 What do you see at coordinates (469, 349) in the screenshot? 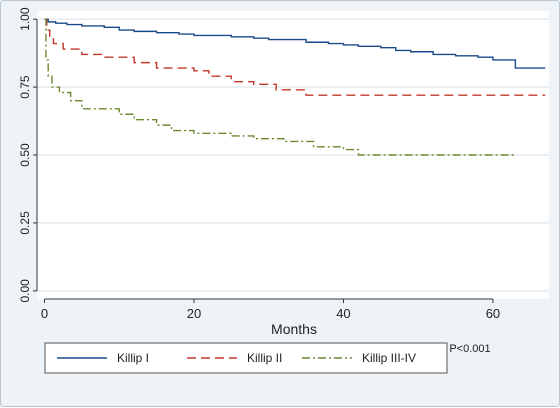
I see `p-value-annotation: P<0.001` at bounding box center [469, 349].